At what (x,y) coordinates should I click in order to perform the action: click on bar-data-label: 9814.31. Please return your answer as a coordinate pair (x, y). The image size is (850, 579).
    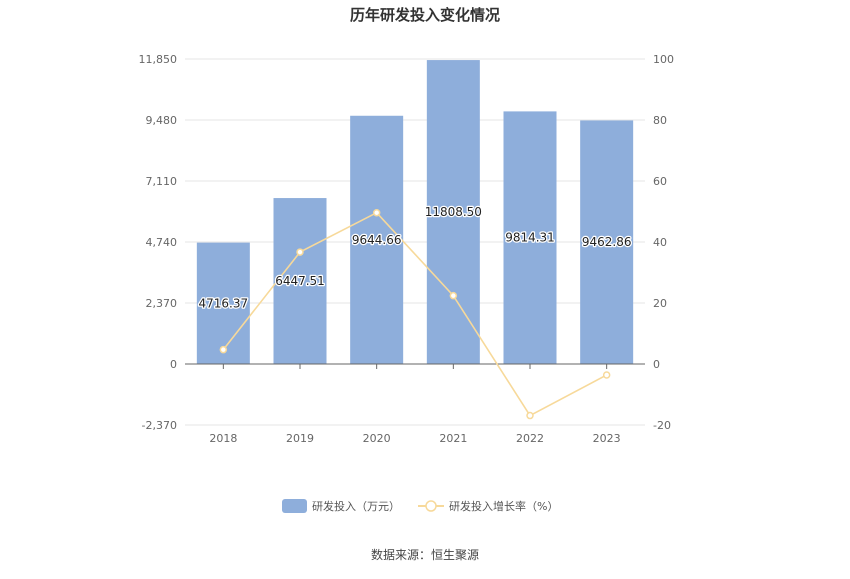
    Looking at the image, I should click on (530, 238).